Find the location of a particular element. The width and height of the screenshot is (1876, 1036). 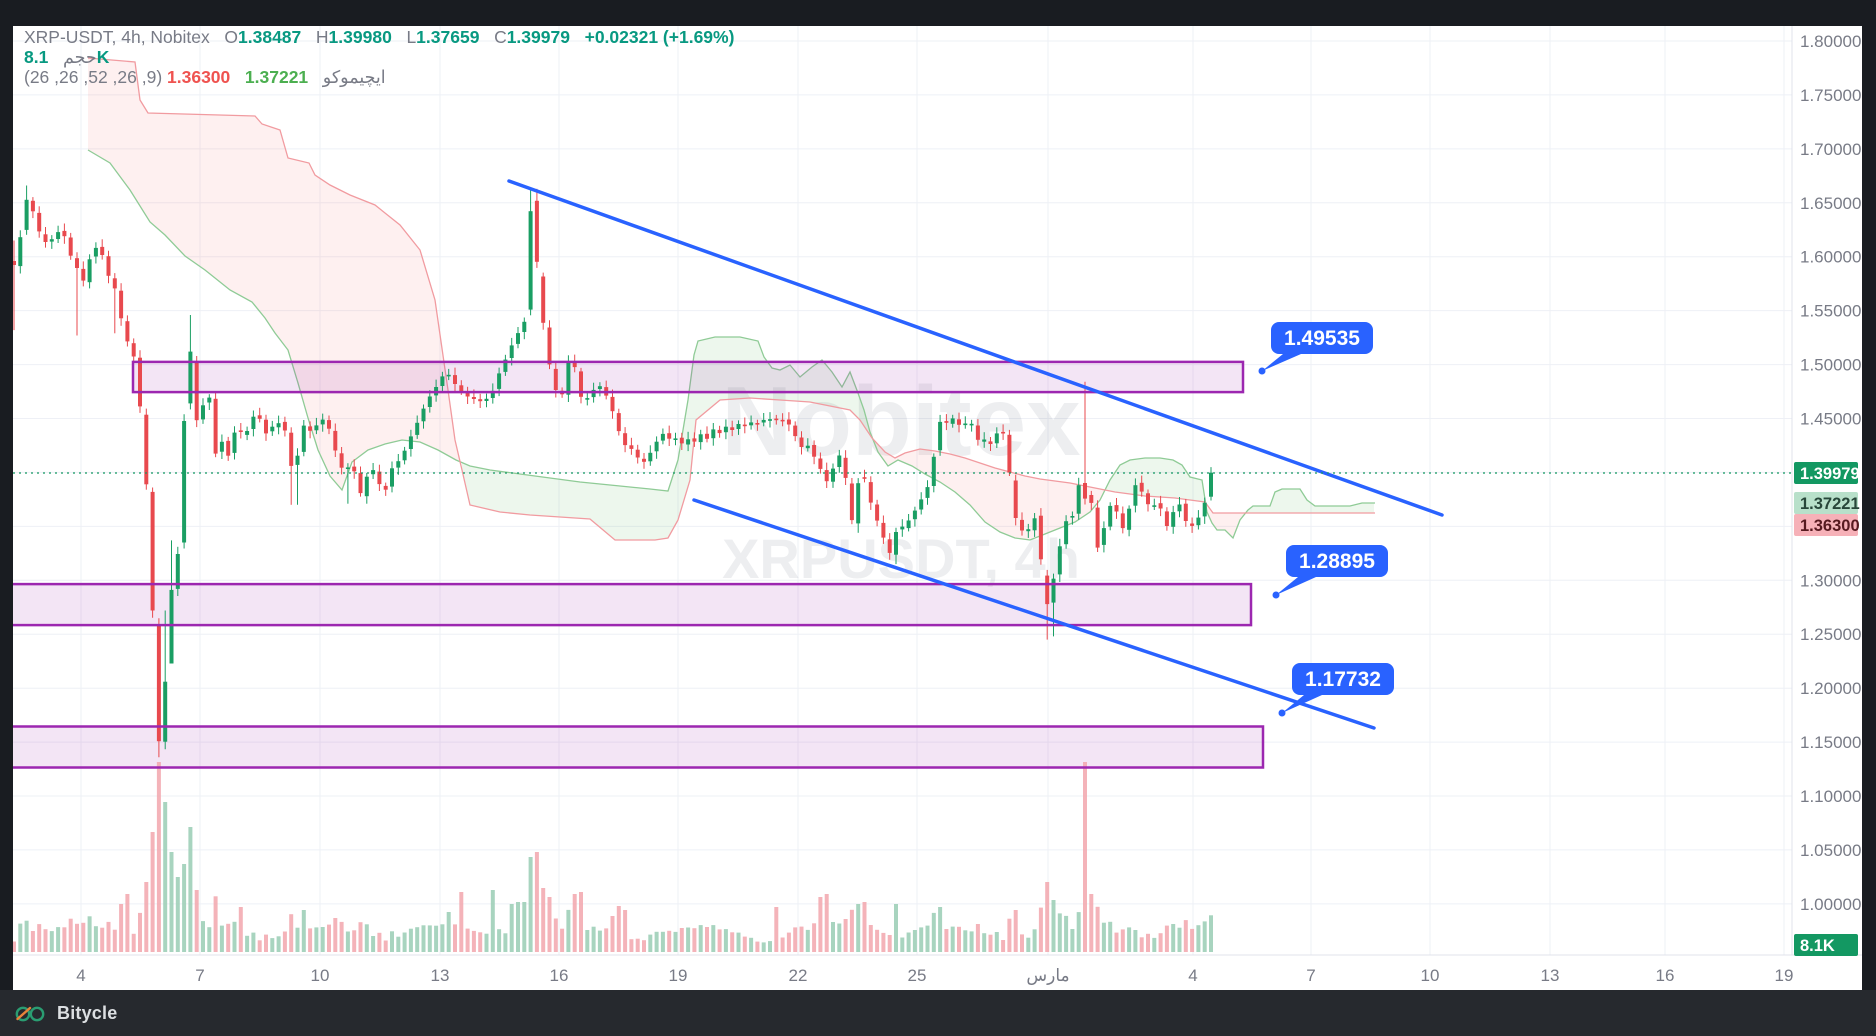

price-axis-label: 1.80000 is located at coordinates (1830, 41).